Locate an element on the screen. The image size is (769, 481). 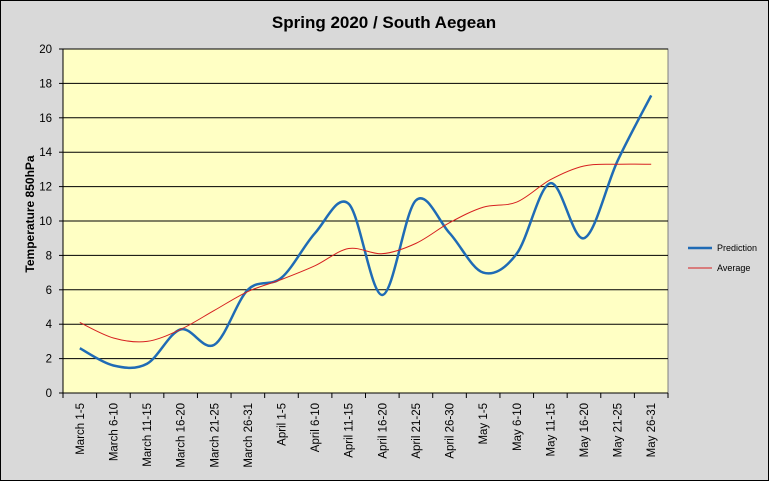
y-axis-label: Temperature 850hPa is located at coordinates (30, 213).